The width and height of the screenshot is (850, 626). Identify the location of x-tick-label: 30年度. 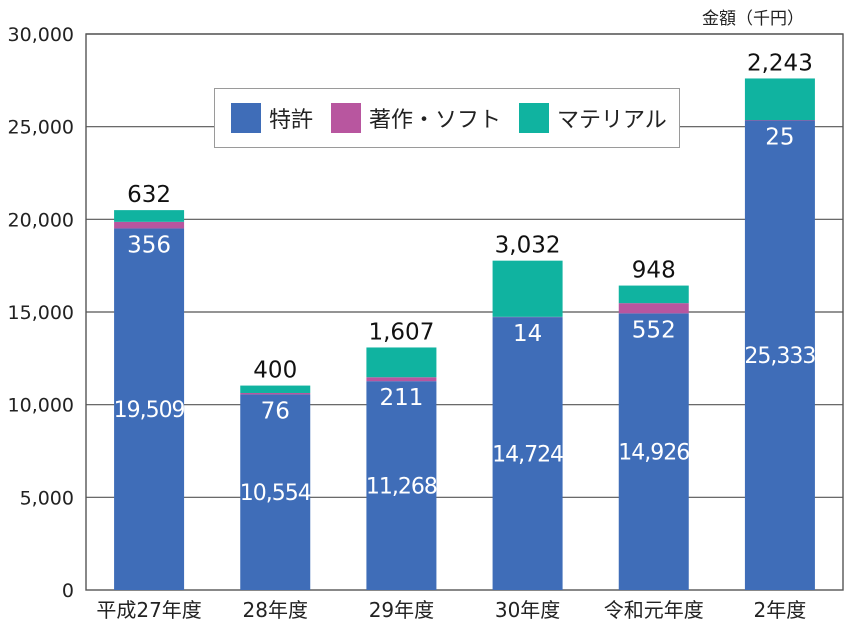
(527, 610).